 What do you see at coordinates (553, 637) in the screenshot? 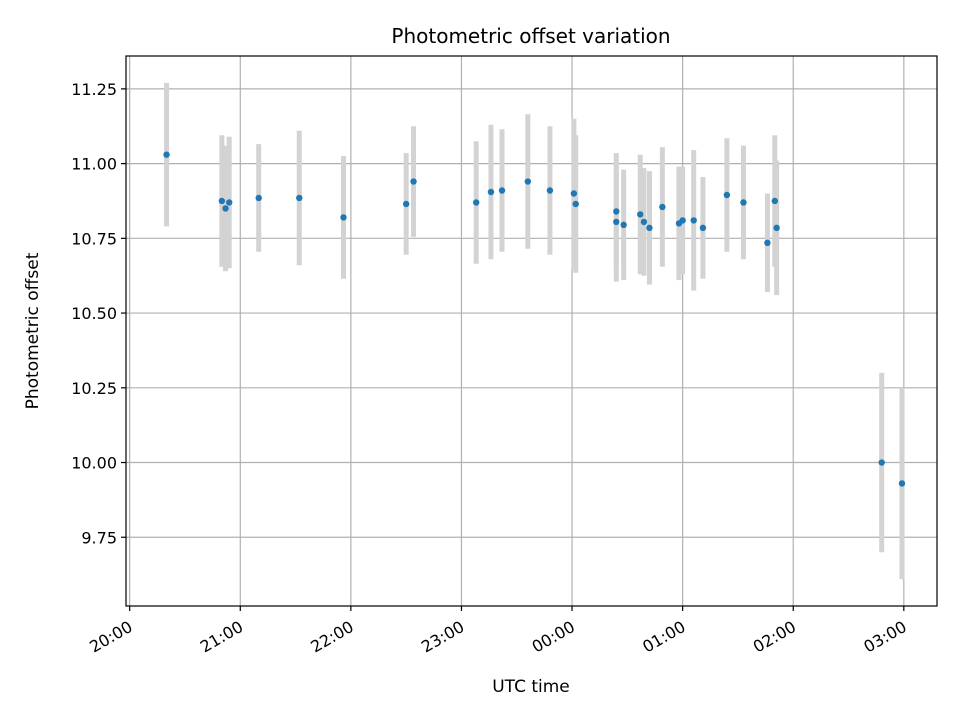
I see `x-tick-label: 00:00` at bounding box center [553, 637].